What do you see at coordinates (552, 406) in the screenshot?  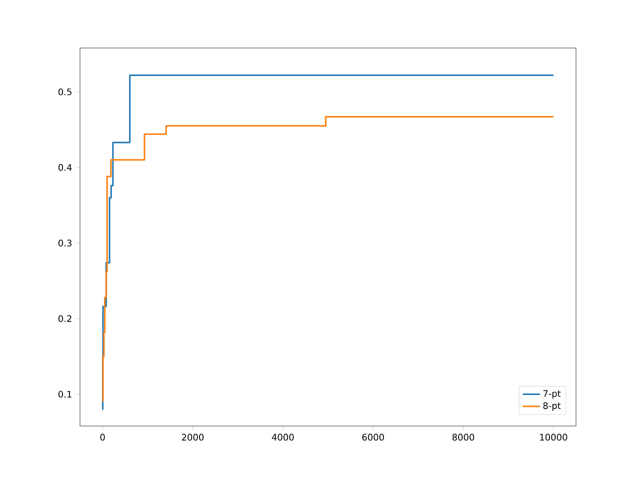 I see `legend-label: 8-pt` at bounding box center [552, 406].